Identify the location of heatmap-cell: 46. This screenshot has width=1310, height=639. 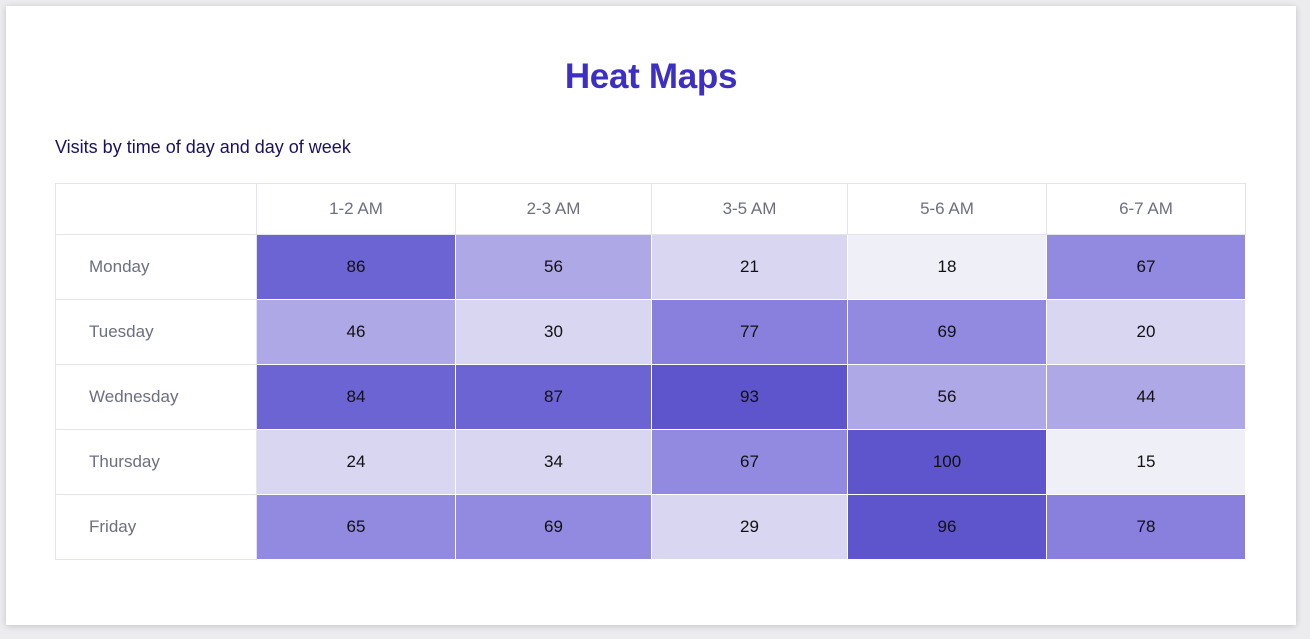
(356, 332).